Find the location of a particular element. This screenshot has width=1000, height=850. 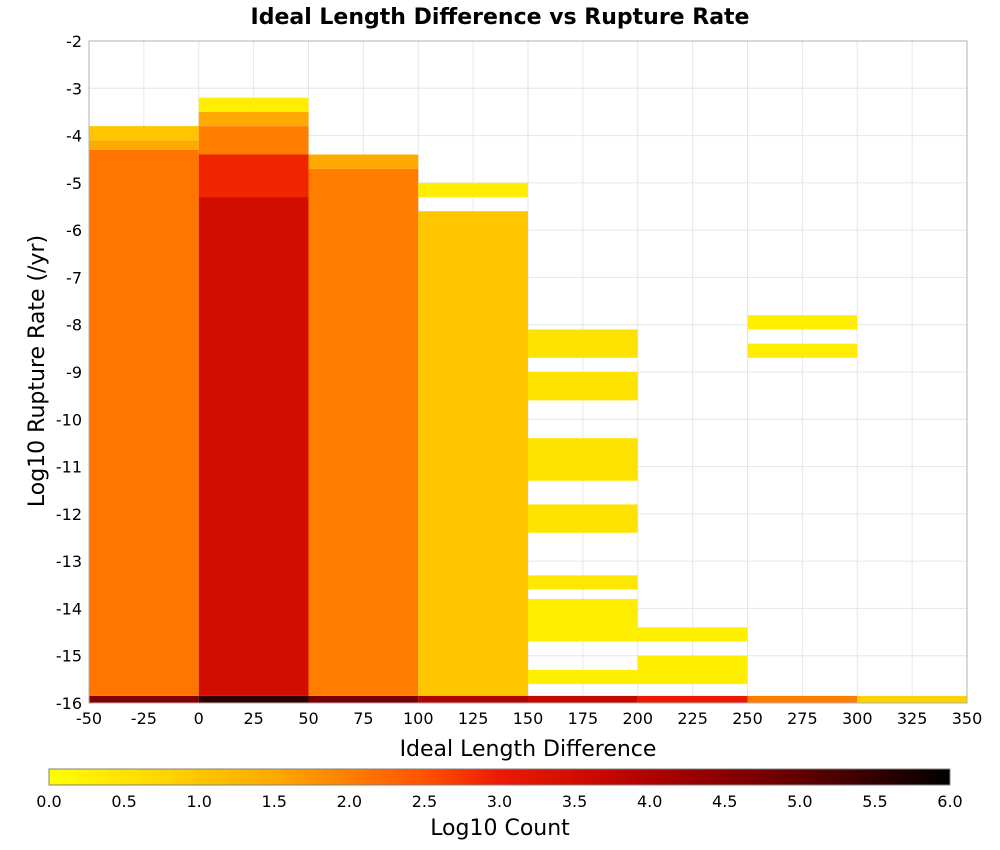

y-tick-label: -4 is located at coordinates (74, 136).